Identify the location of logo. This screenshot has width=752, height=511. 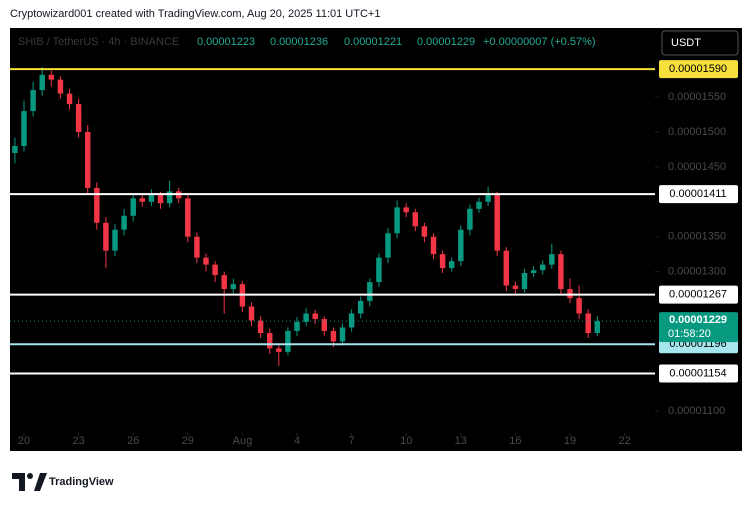
(29, 482).